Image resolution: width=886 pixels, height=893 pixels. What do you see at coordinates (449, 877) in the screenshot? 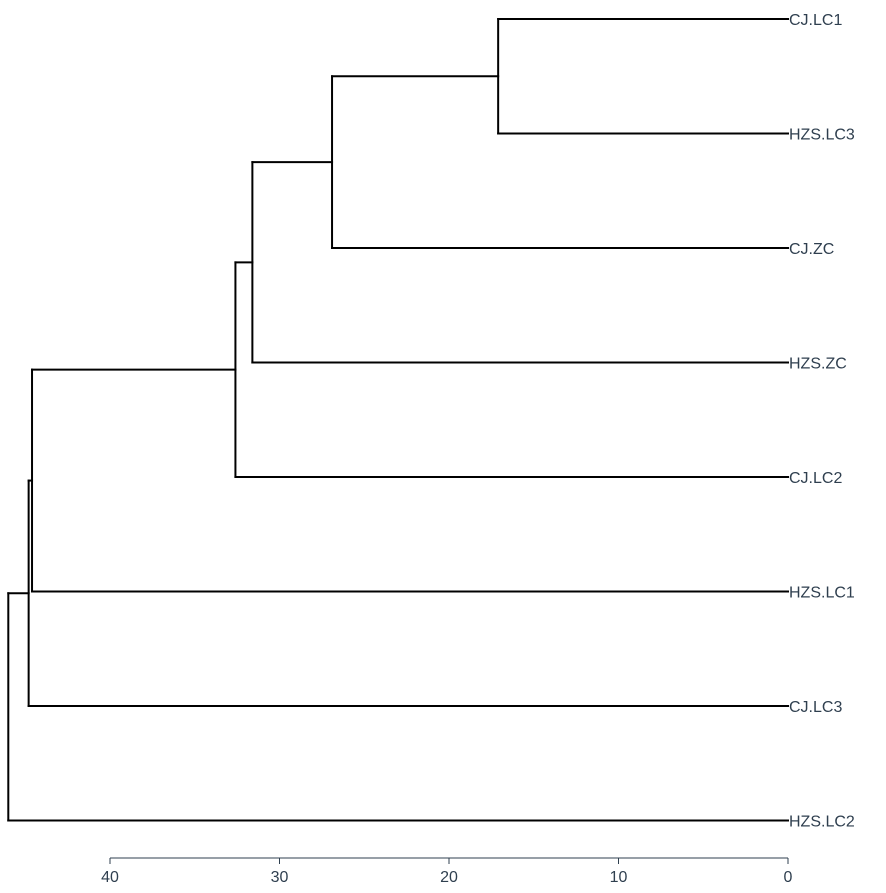
I see `x-tick-label: 20` at bounding box center [449, 877].